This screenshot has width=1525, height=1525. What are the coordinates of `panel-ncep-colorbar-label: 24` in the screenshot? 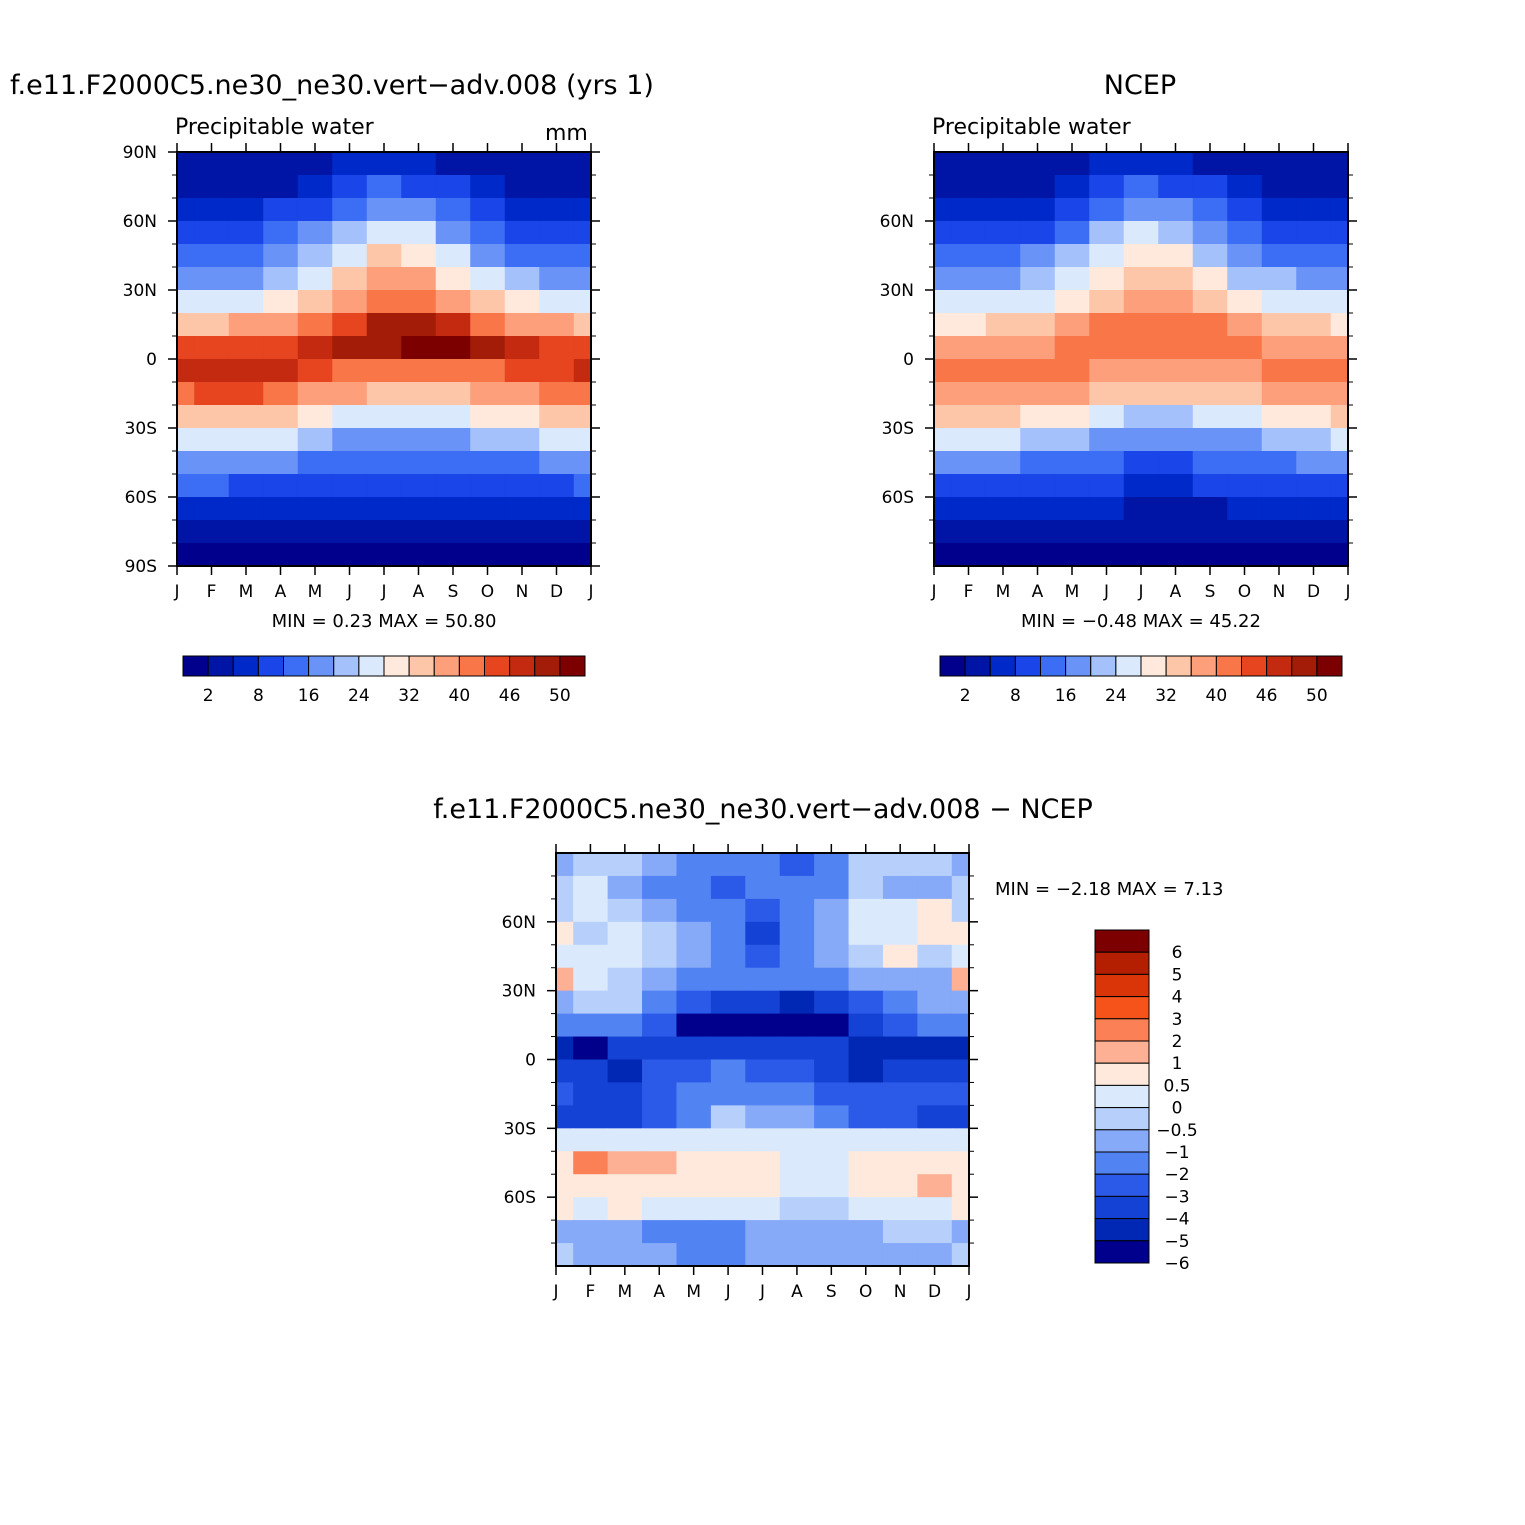 It's located at (1116, 696).